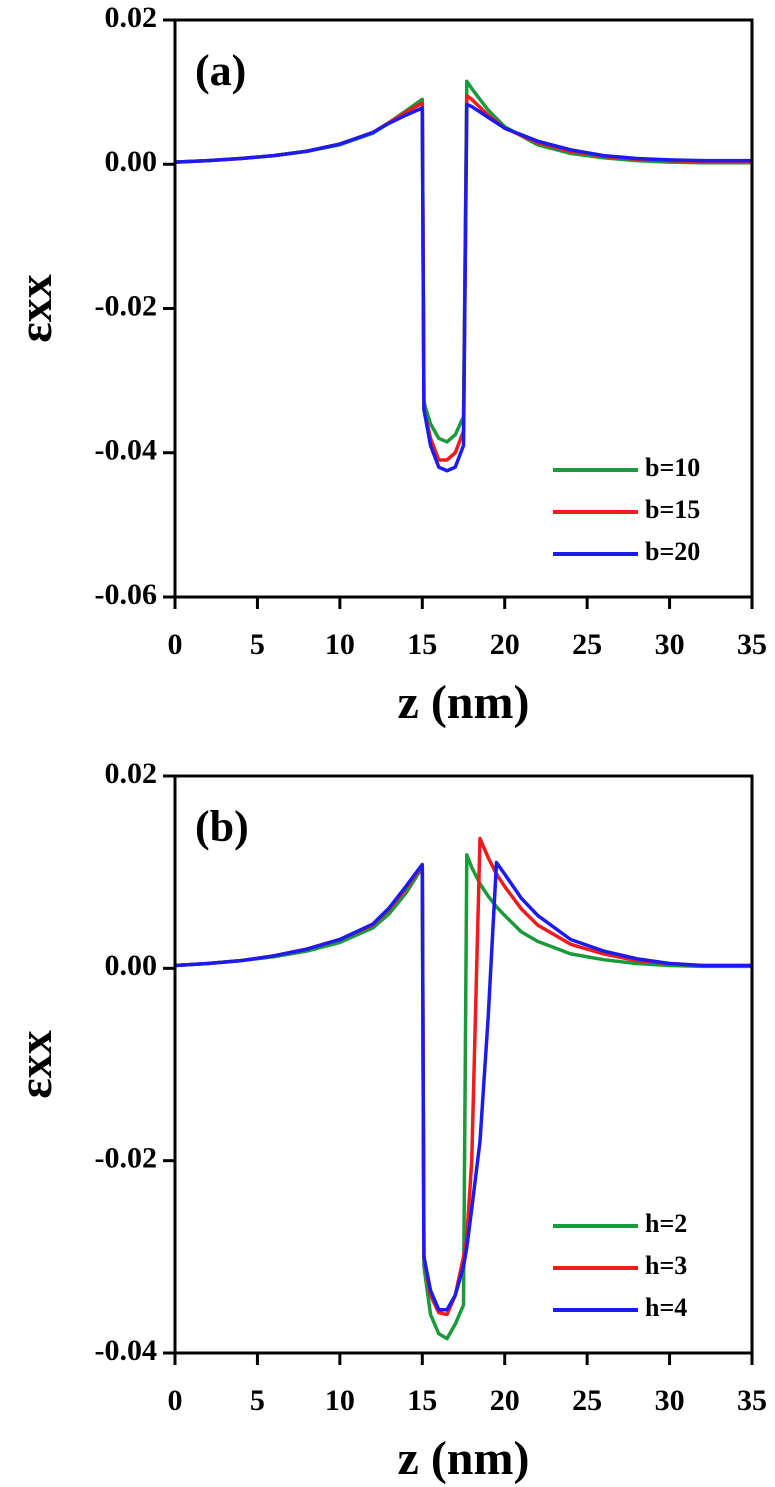 The height and width of the screenshot is (1487, 775). What do you see at coordinates (666, 1265) in the screenshot?
I see `legend-label: h=3` at bounding box center [666, 1265].